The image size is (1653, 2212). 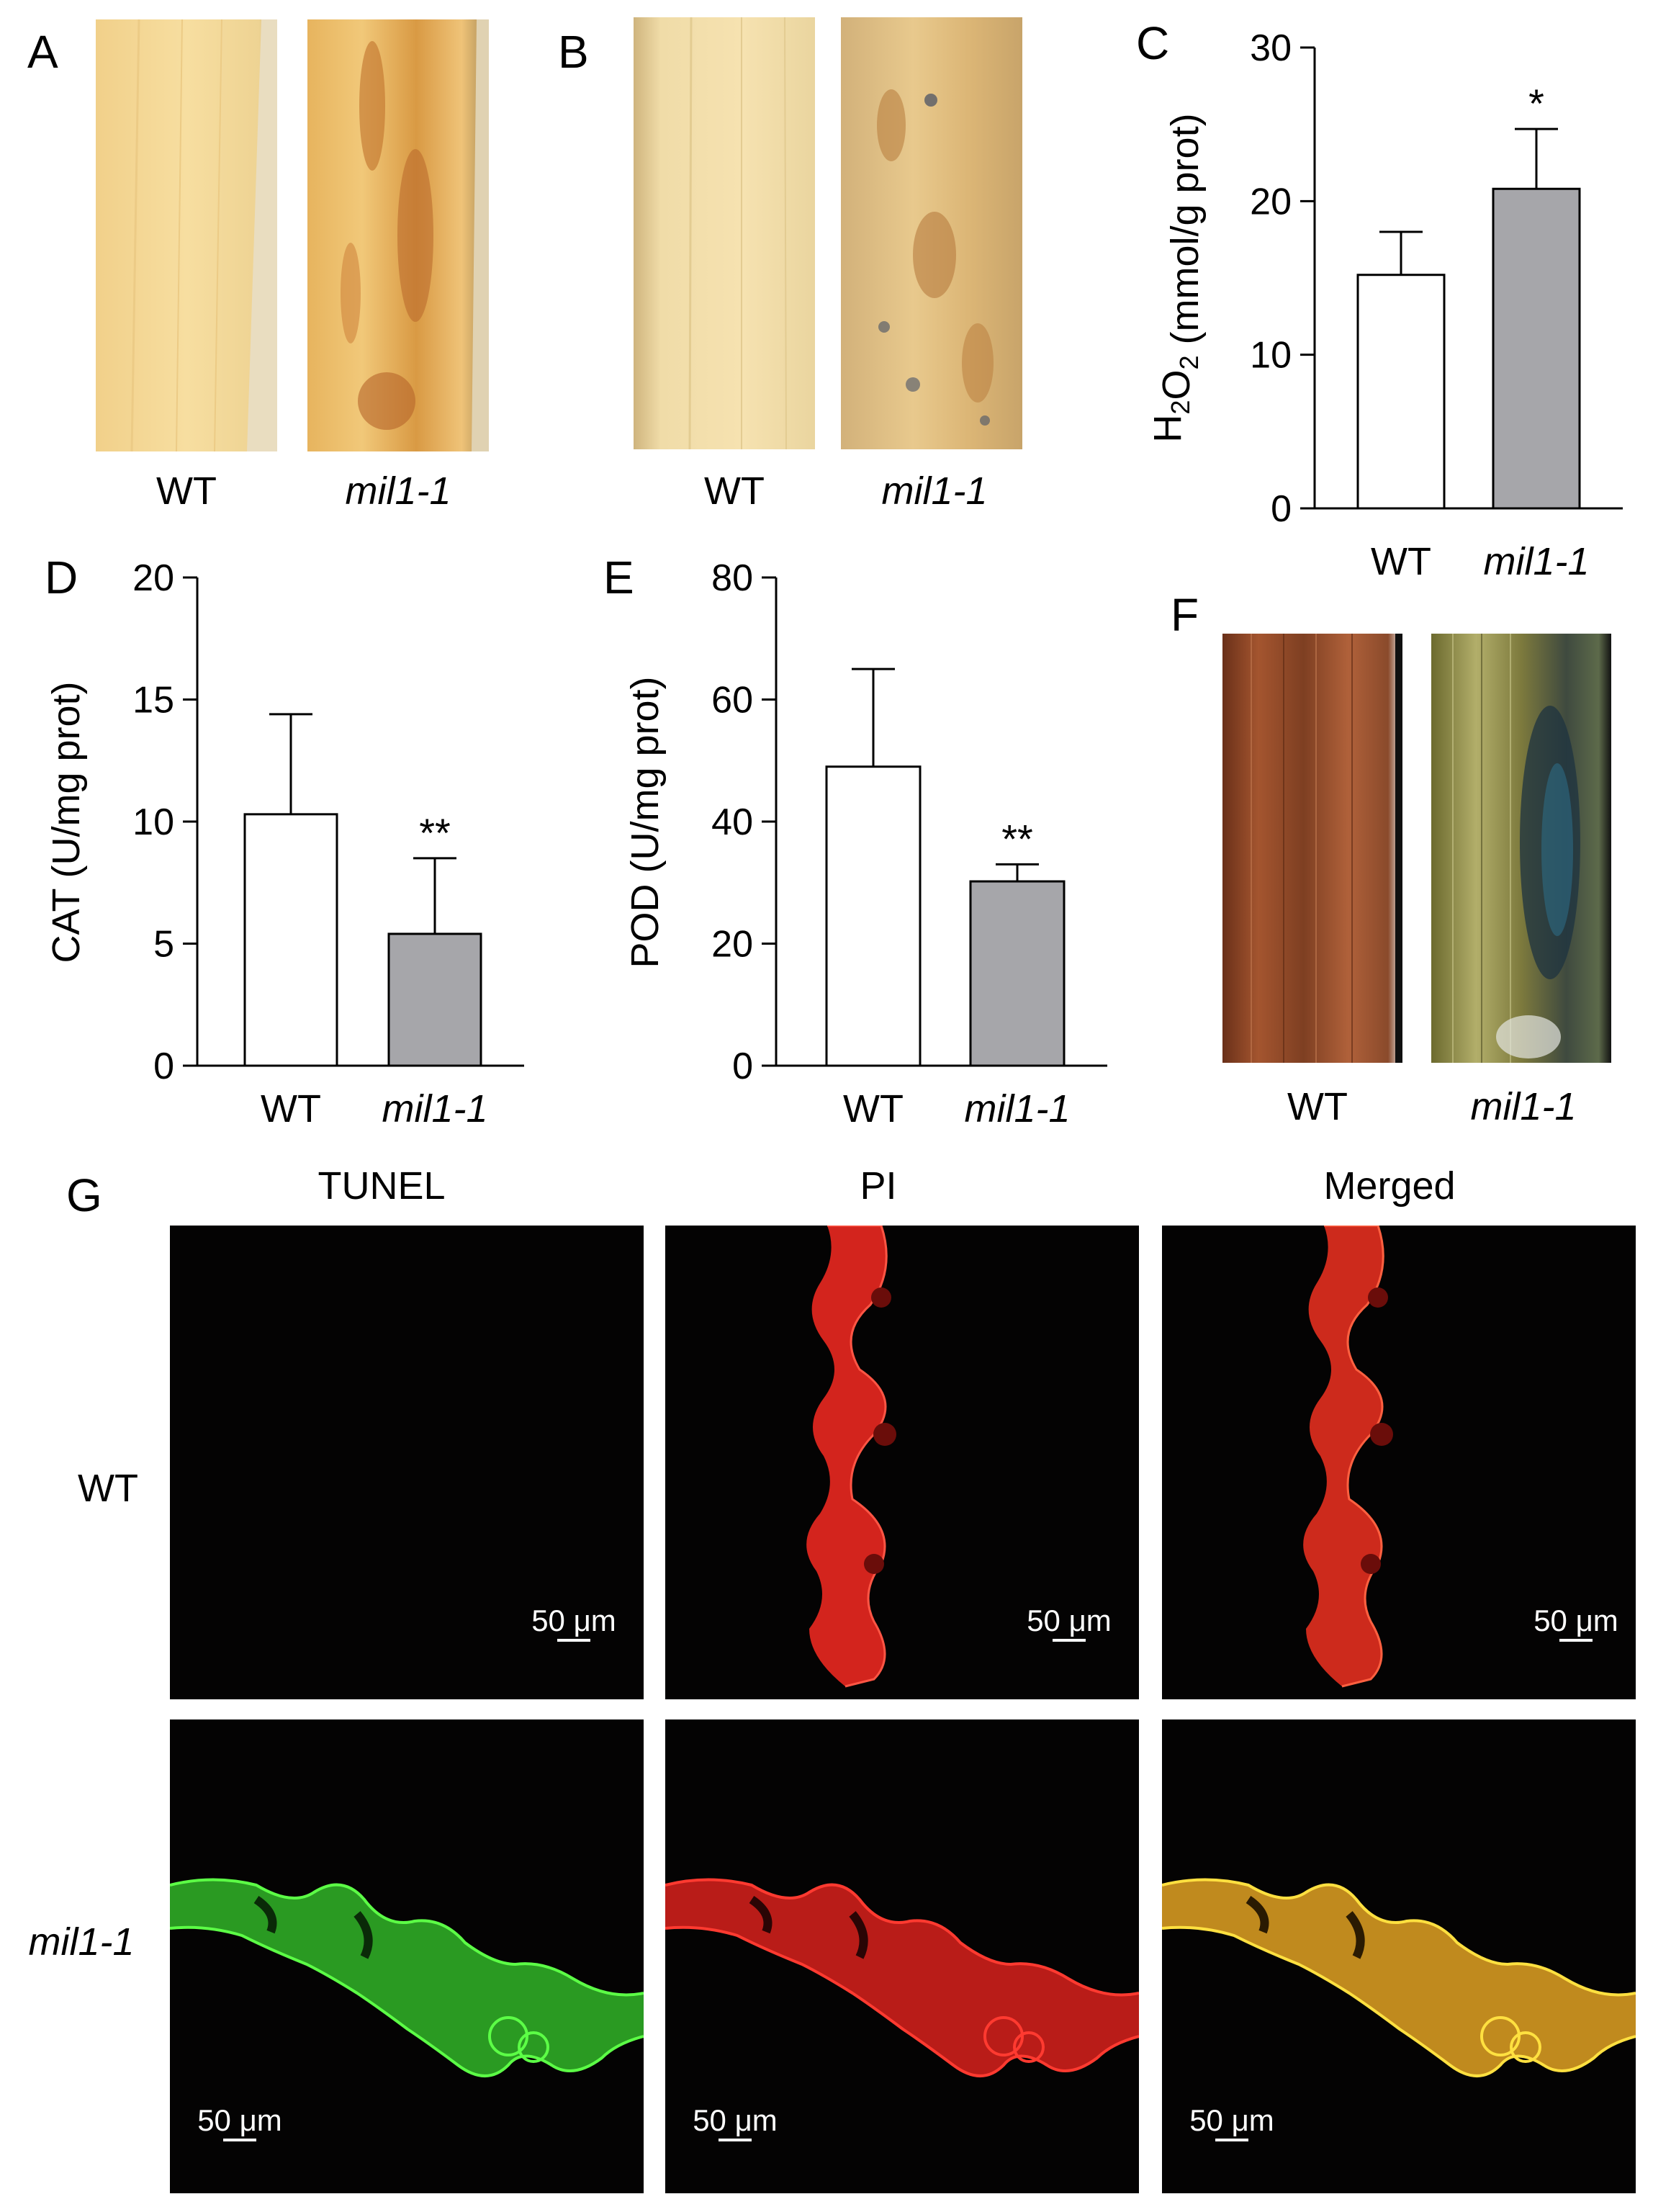 What do you see at coordinates (879, 1186) in the screenshot?
I see `column-header-pi: PI` at bounding box center [879, 1186].